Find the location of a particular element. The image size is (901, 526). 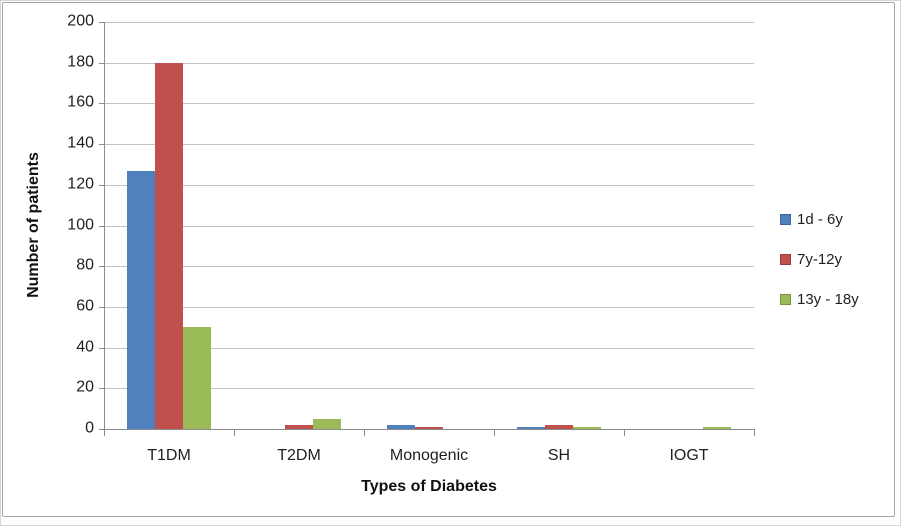

y-tick-label-160: 160 is located at coordinates (80, 102).